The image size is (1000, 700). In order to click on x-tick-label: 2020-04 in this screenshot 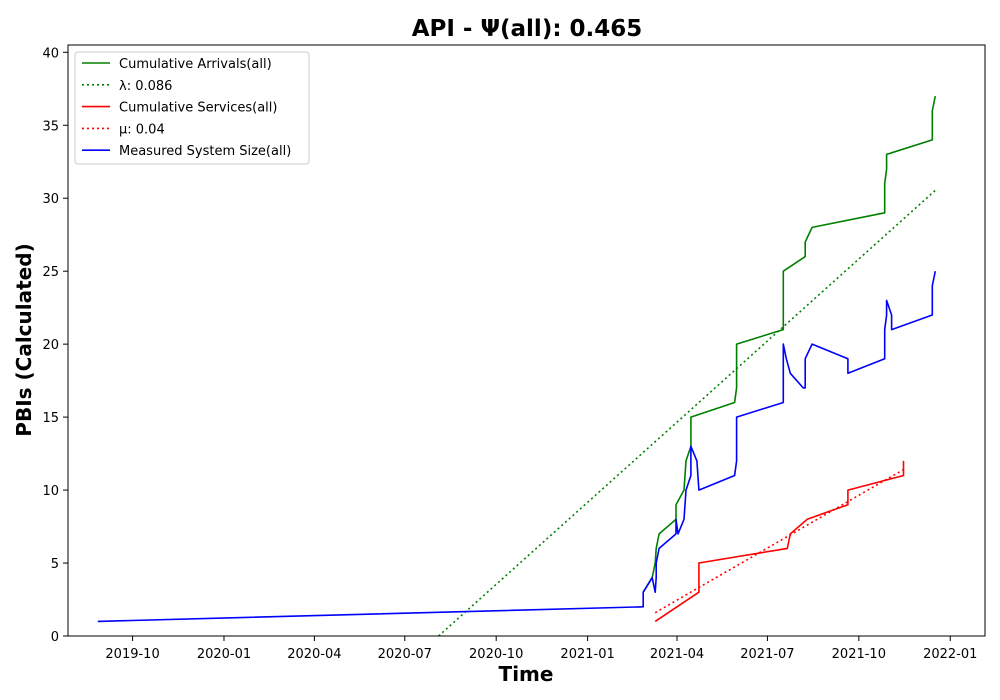, I will do `click(314, 654)`.